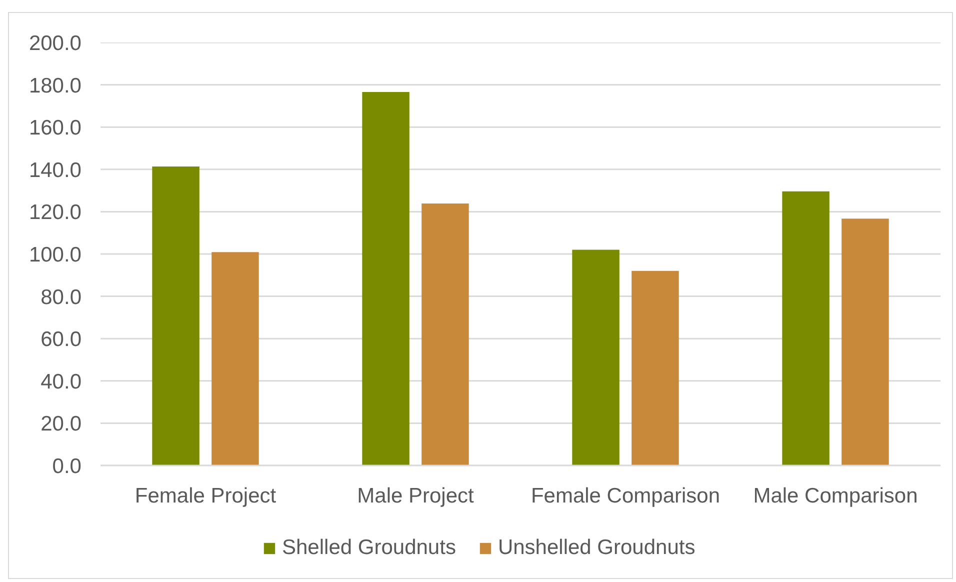 The width and height of the screenshot is (956, 582). Describe the element at coordinates (61, 297) in the screenshot. I see `y-tick-label: 80.0` at that location.